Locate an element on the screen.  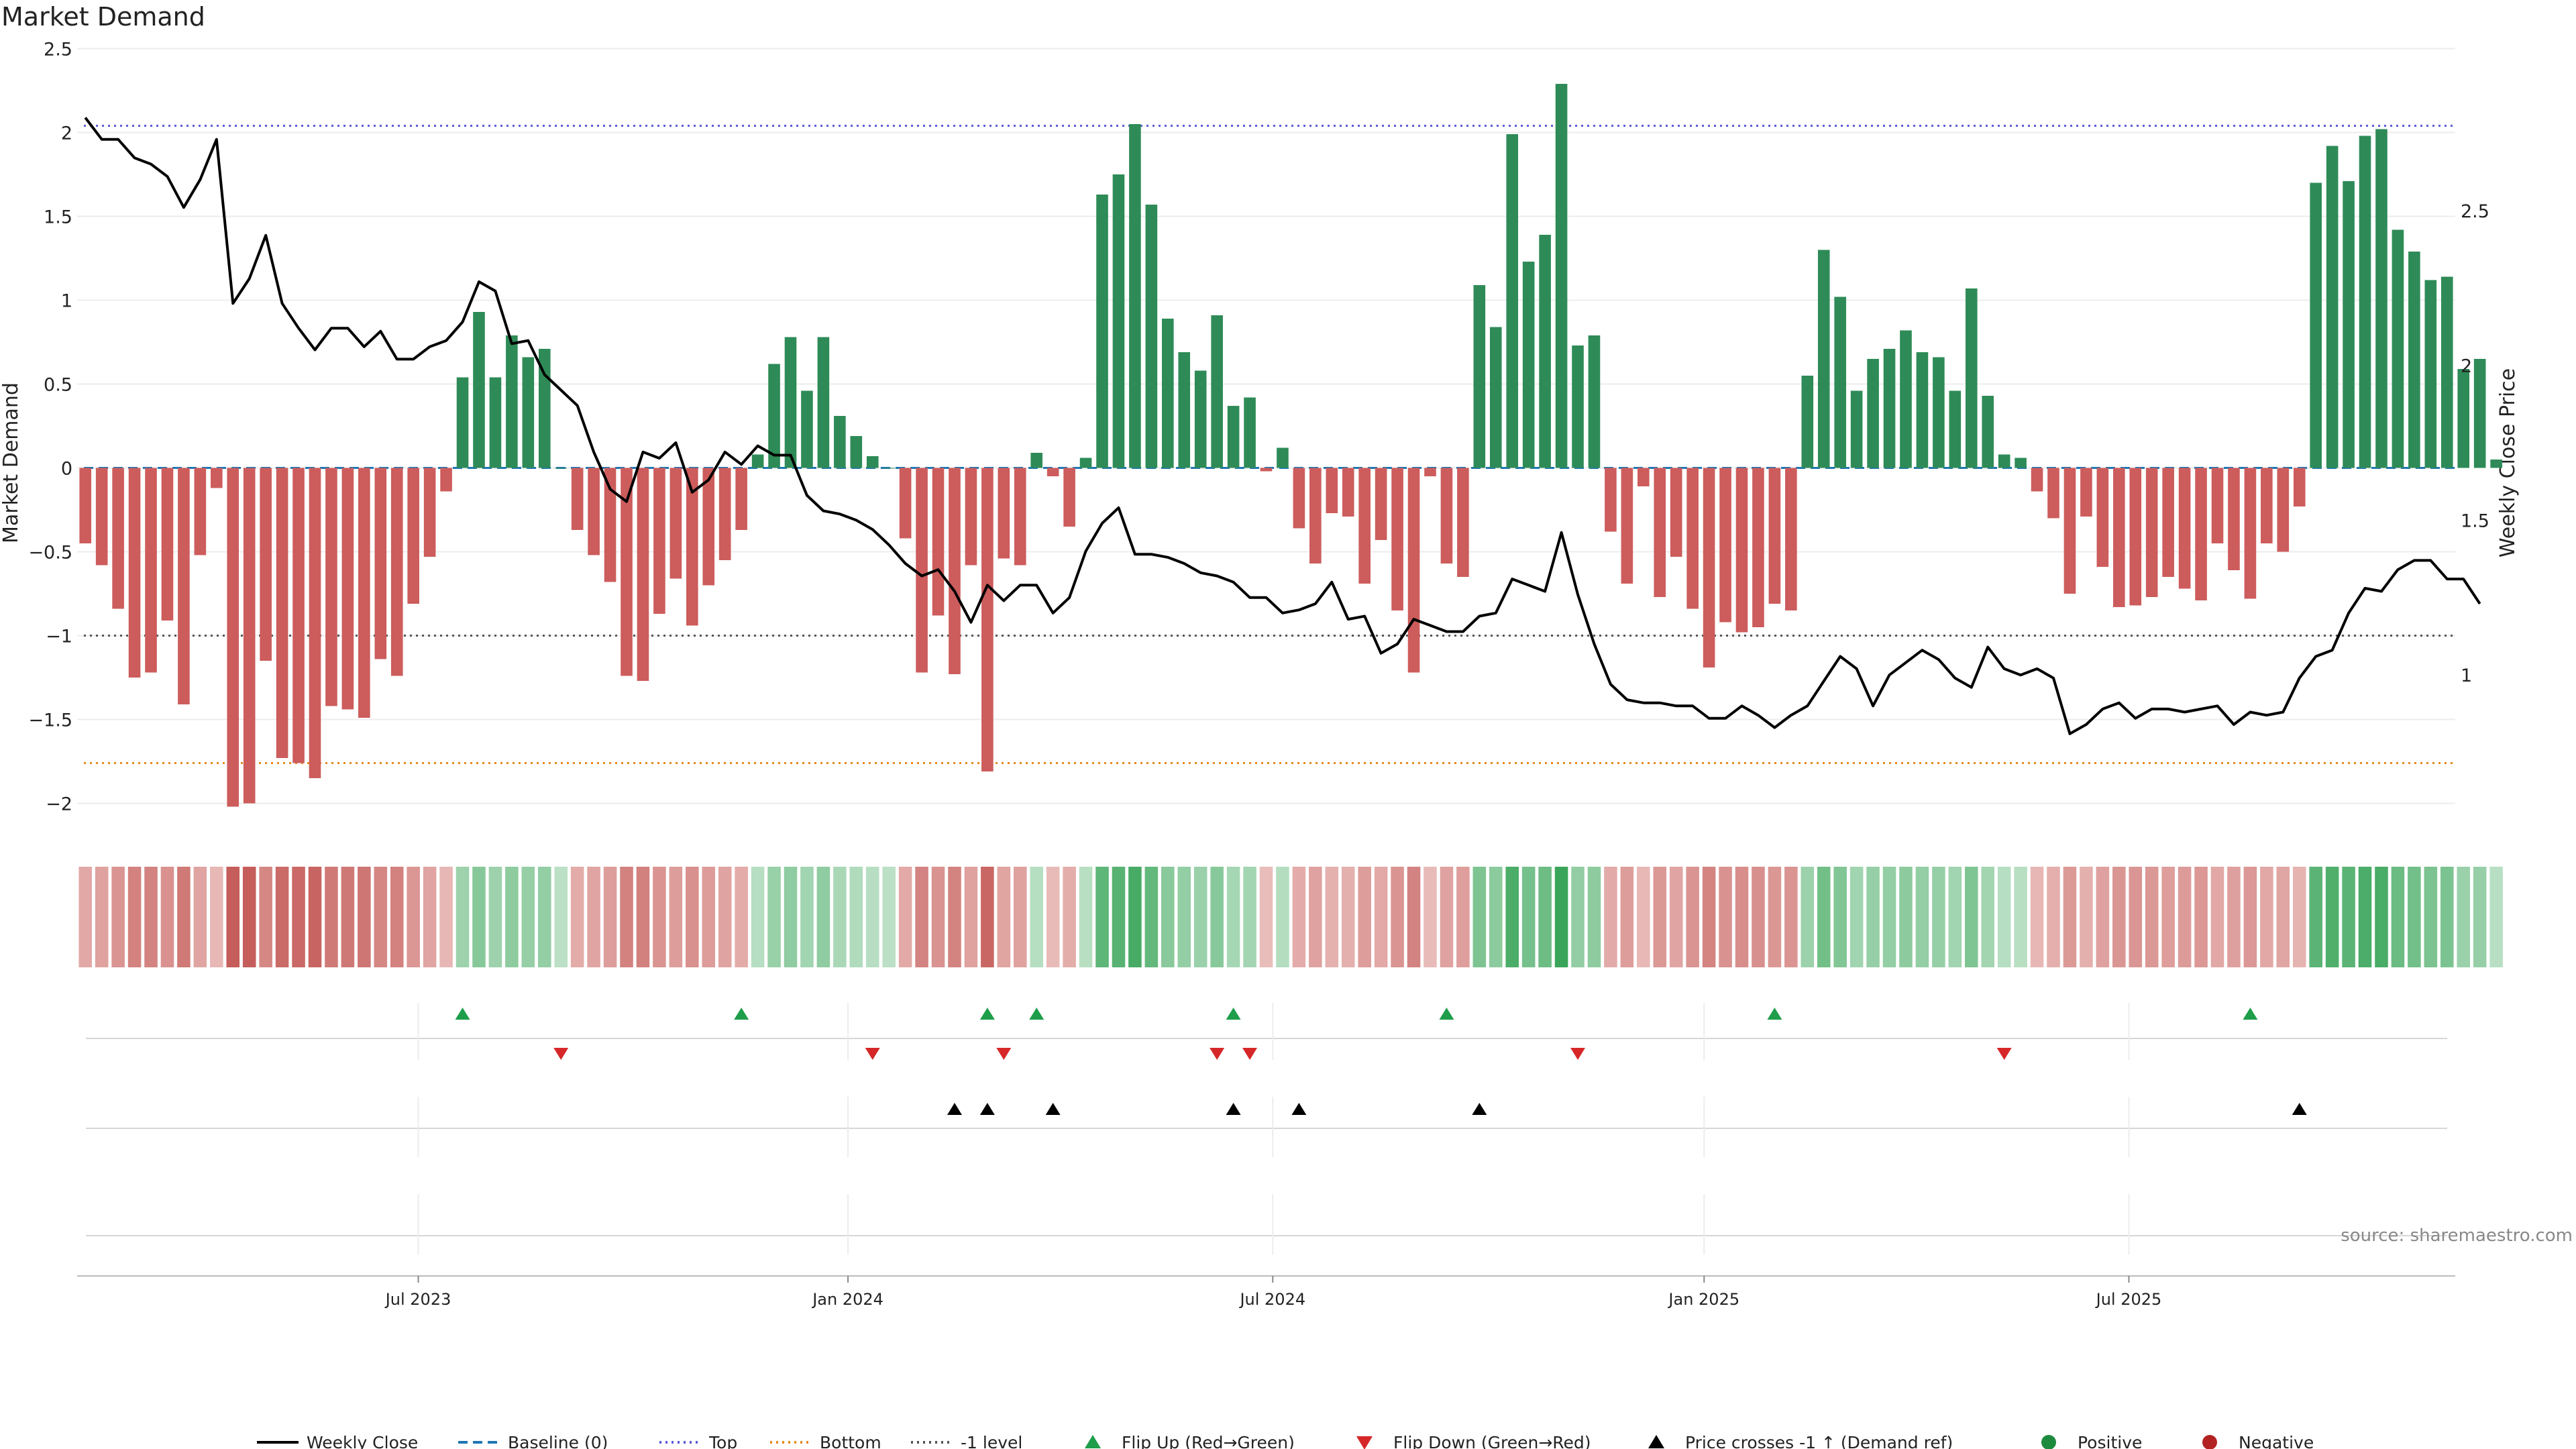
legend-label: Baseline (0) is located at coordinates (558, 1441).